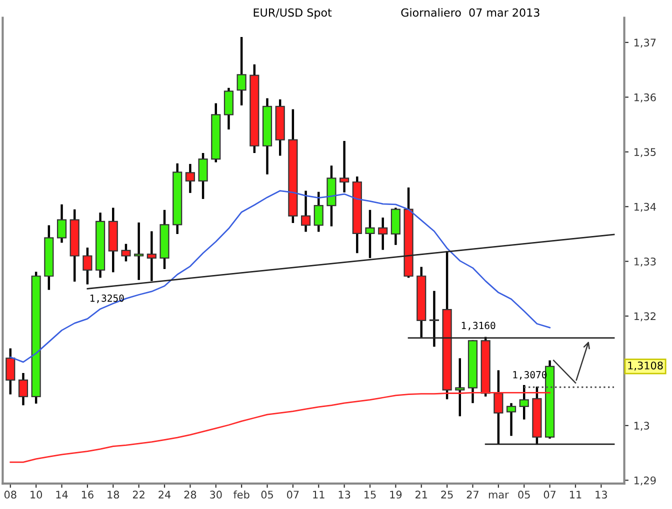 This screenshot has height=509, width=672. What do you see at coordinates (88, 494) in the screenshot?
I see `x-tick-label: 16` at bounding box center [88, 494].